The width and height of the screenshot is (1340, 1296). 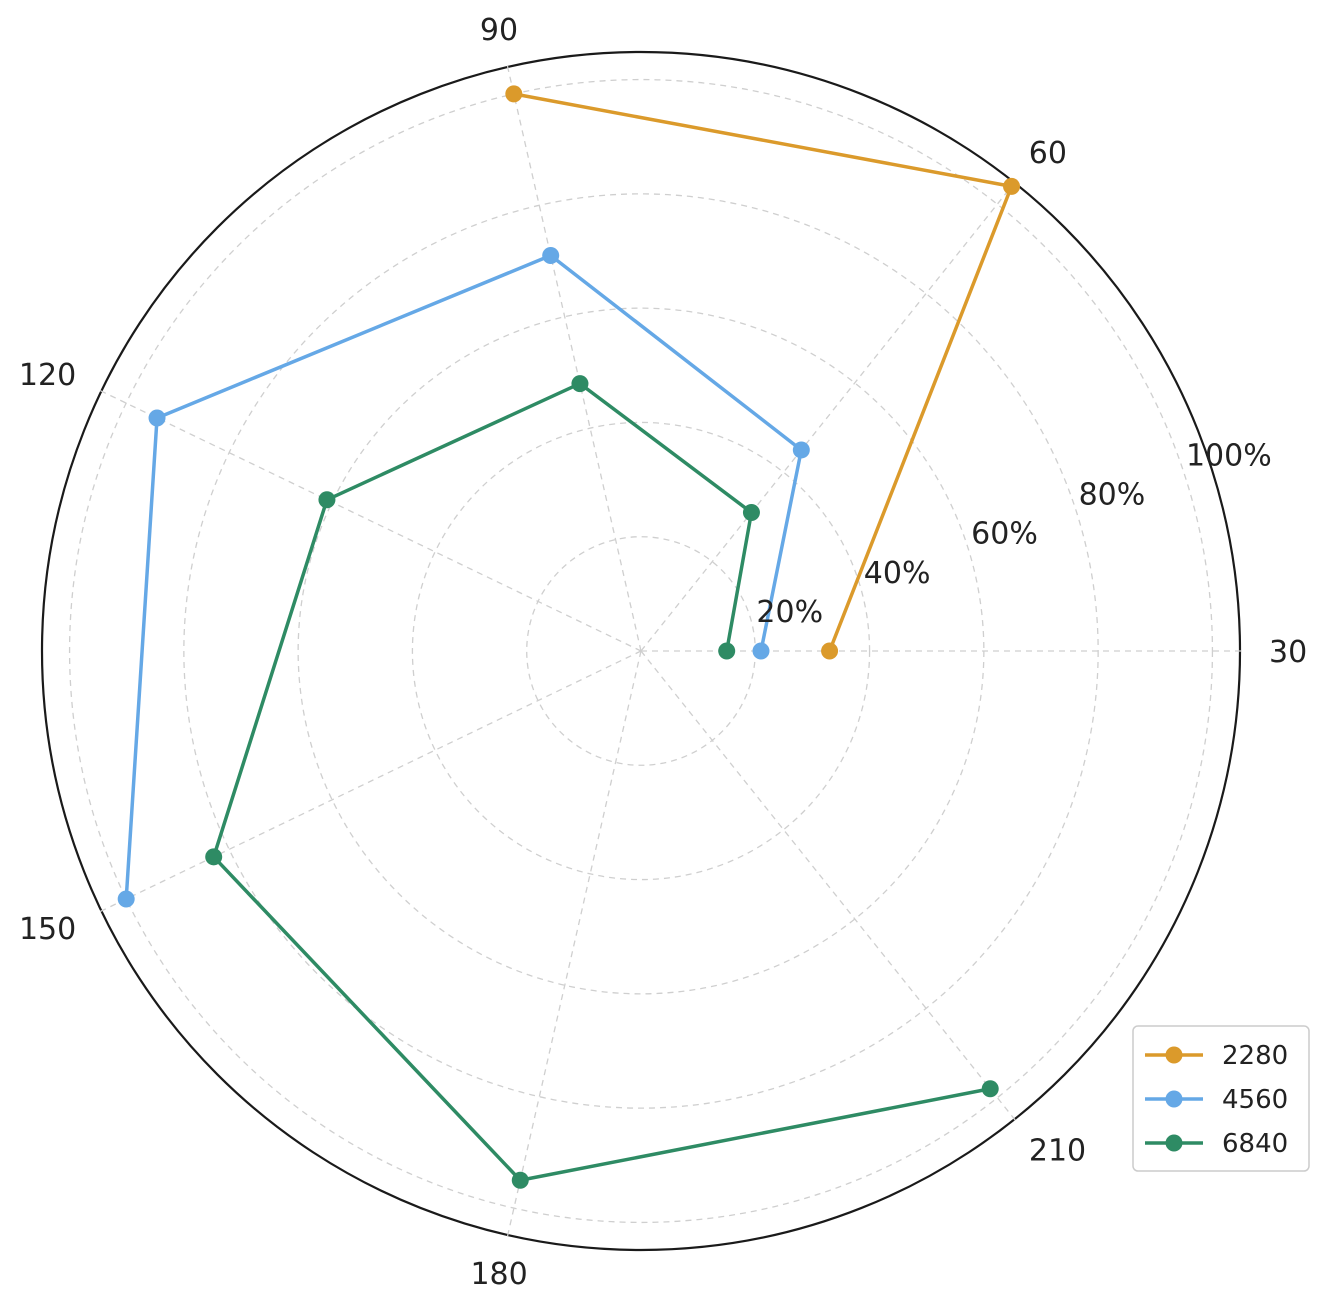 I want to click on legend-label-6840: 6840, so click(x=1255, y=1144).